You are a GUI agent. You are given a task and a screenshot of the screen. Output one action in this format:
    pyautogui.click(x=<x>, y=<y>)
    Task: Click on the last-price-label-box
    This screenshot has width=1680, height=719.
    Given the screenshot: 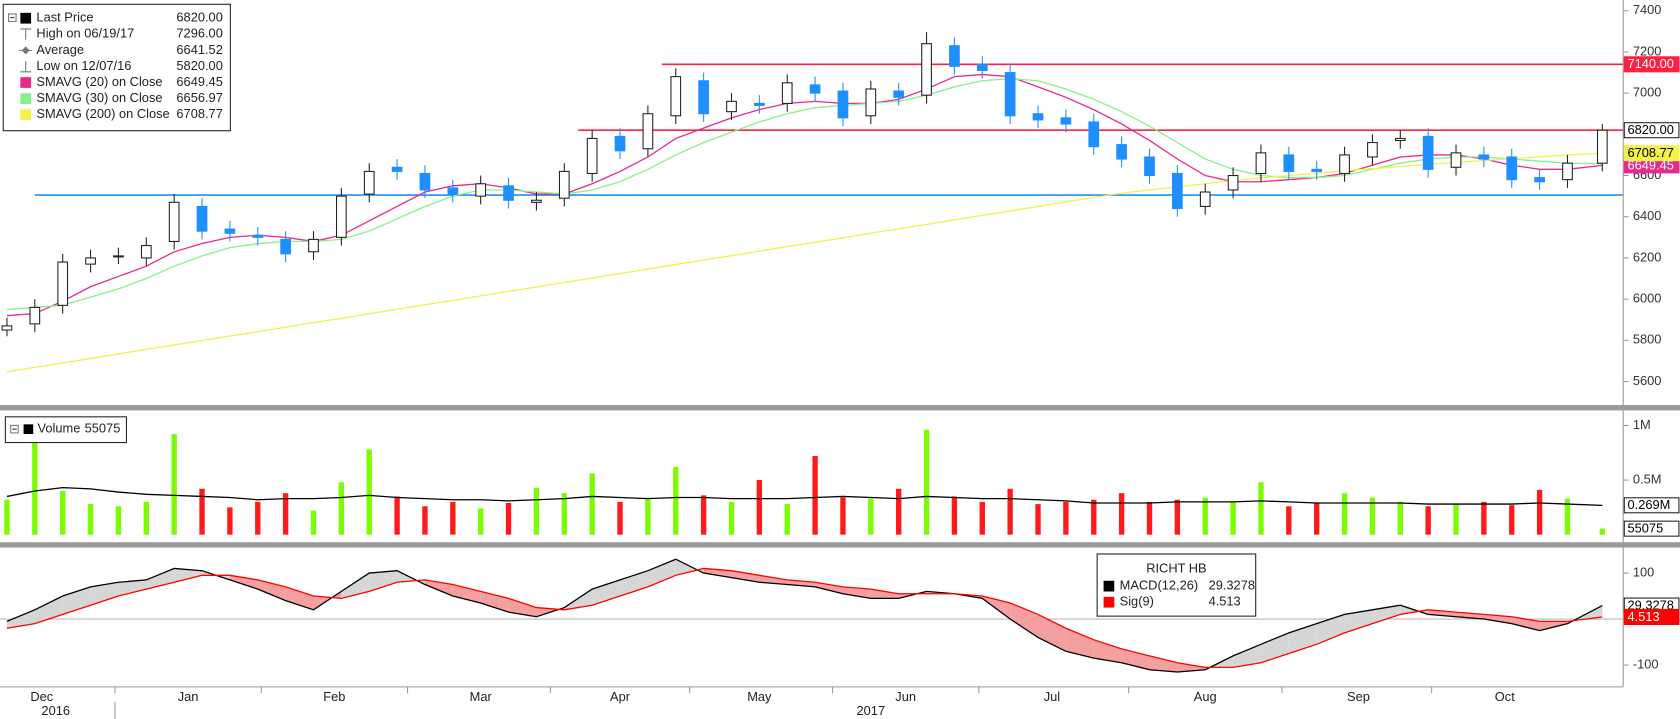 What is the action you would take?
    pyautogui.click(x=1651, y=130)
    